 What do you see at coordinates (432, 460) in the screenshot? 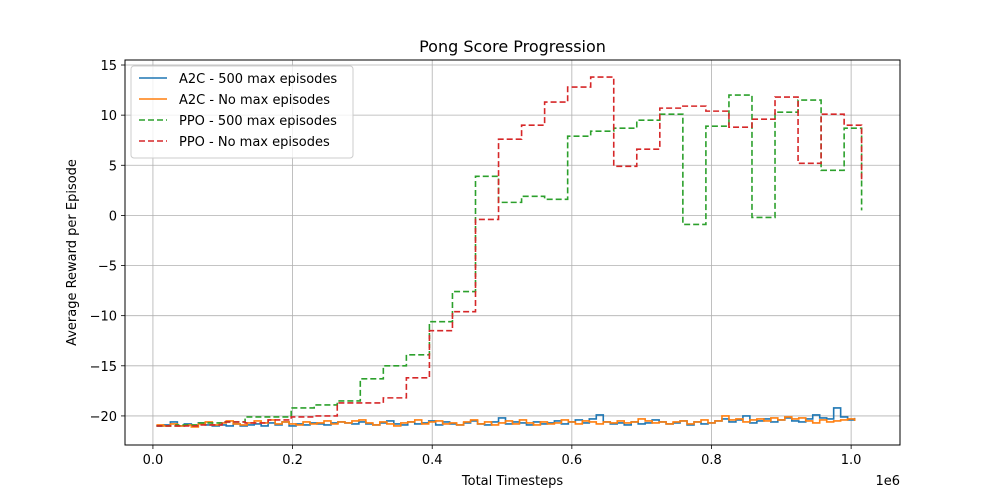
I see `x-tick-label: 0.4` at bounding box center [432, 460].